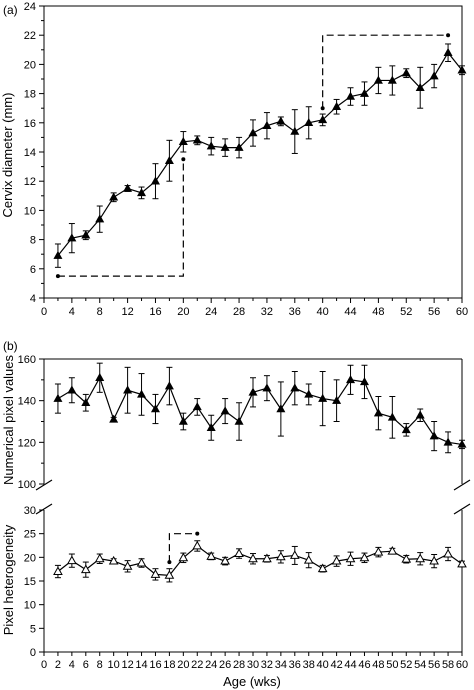  I want to click on panel-b-lower-y-tick-label: 10, so click(30, 606).